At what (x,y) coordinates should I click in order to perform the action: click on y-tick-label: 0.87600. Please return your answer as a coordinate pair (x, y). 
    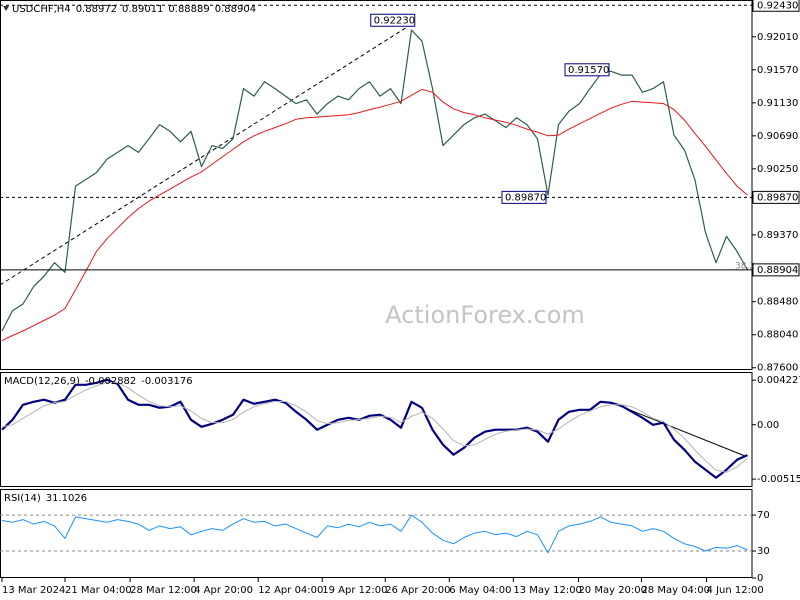
    Looking at the image, I should click on (777, 368).